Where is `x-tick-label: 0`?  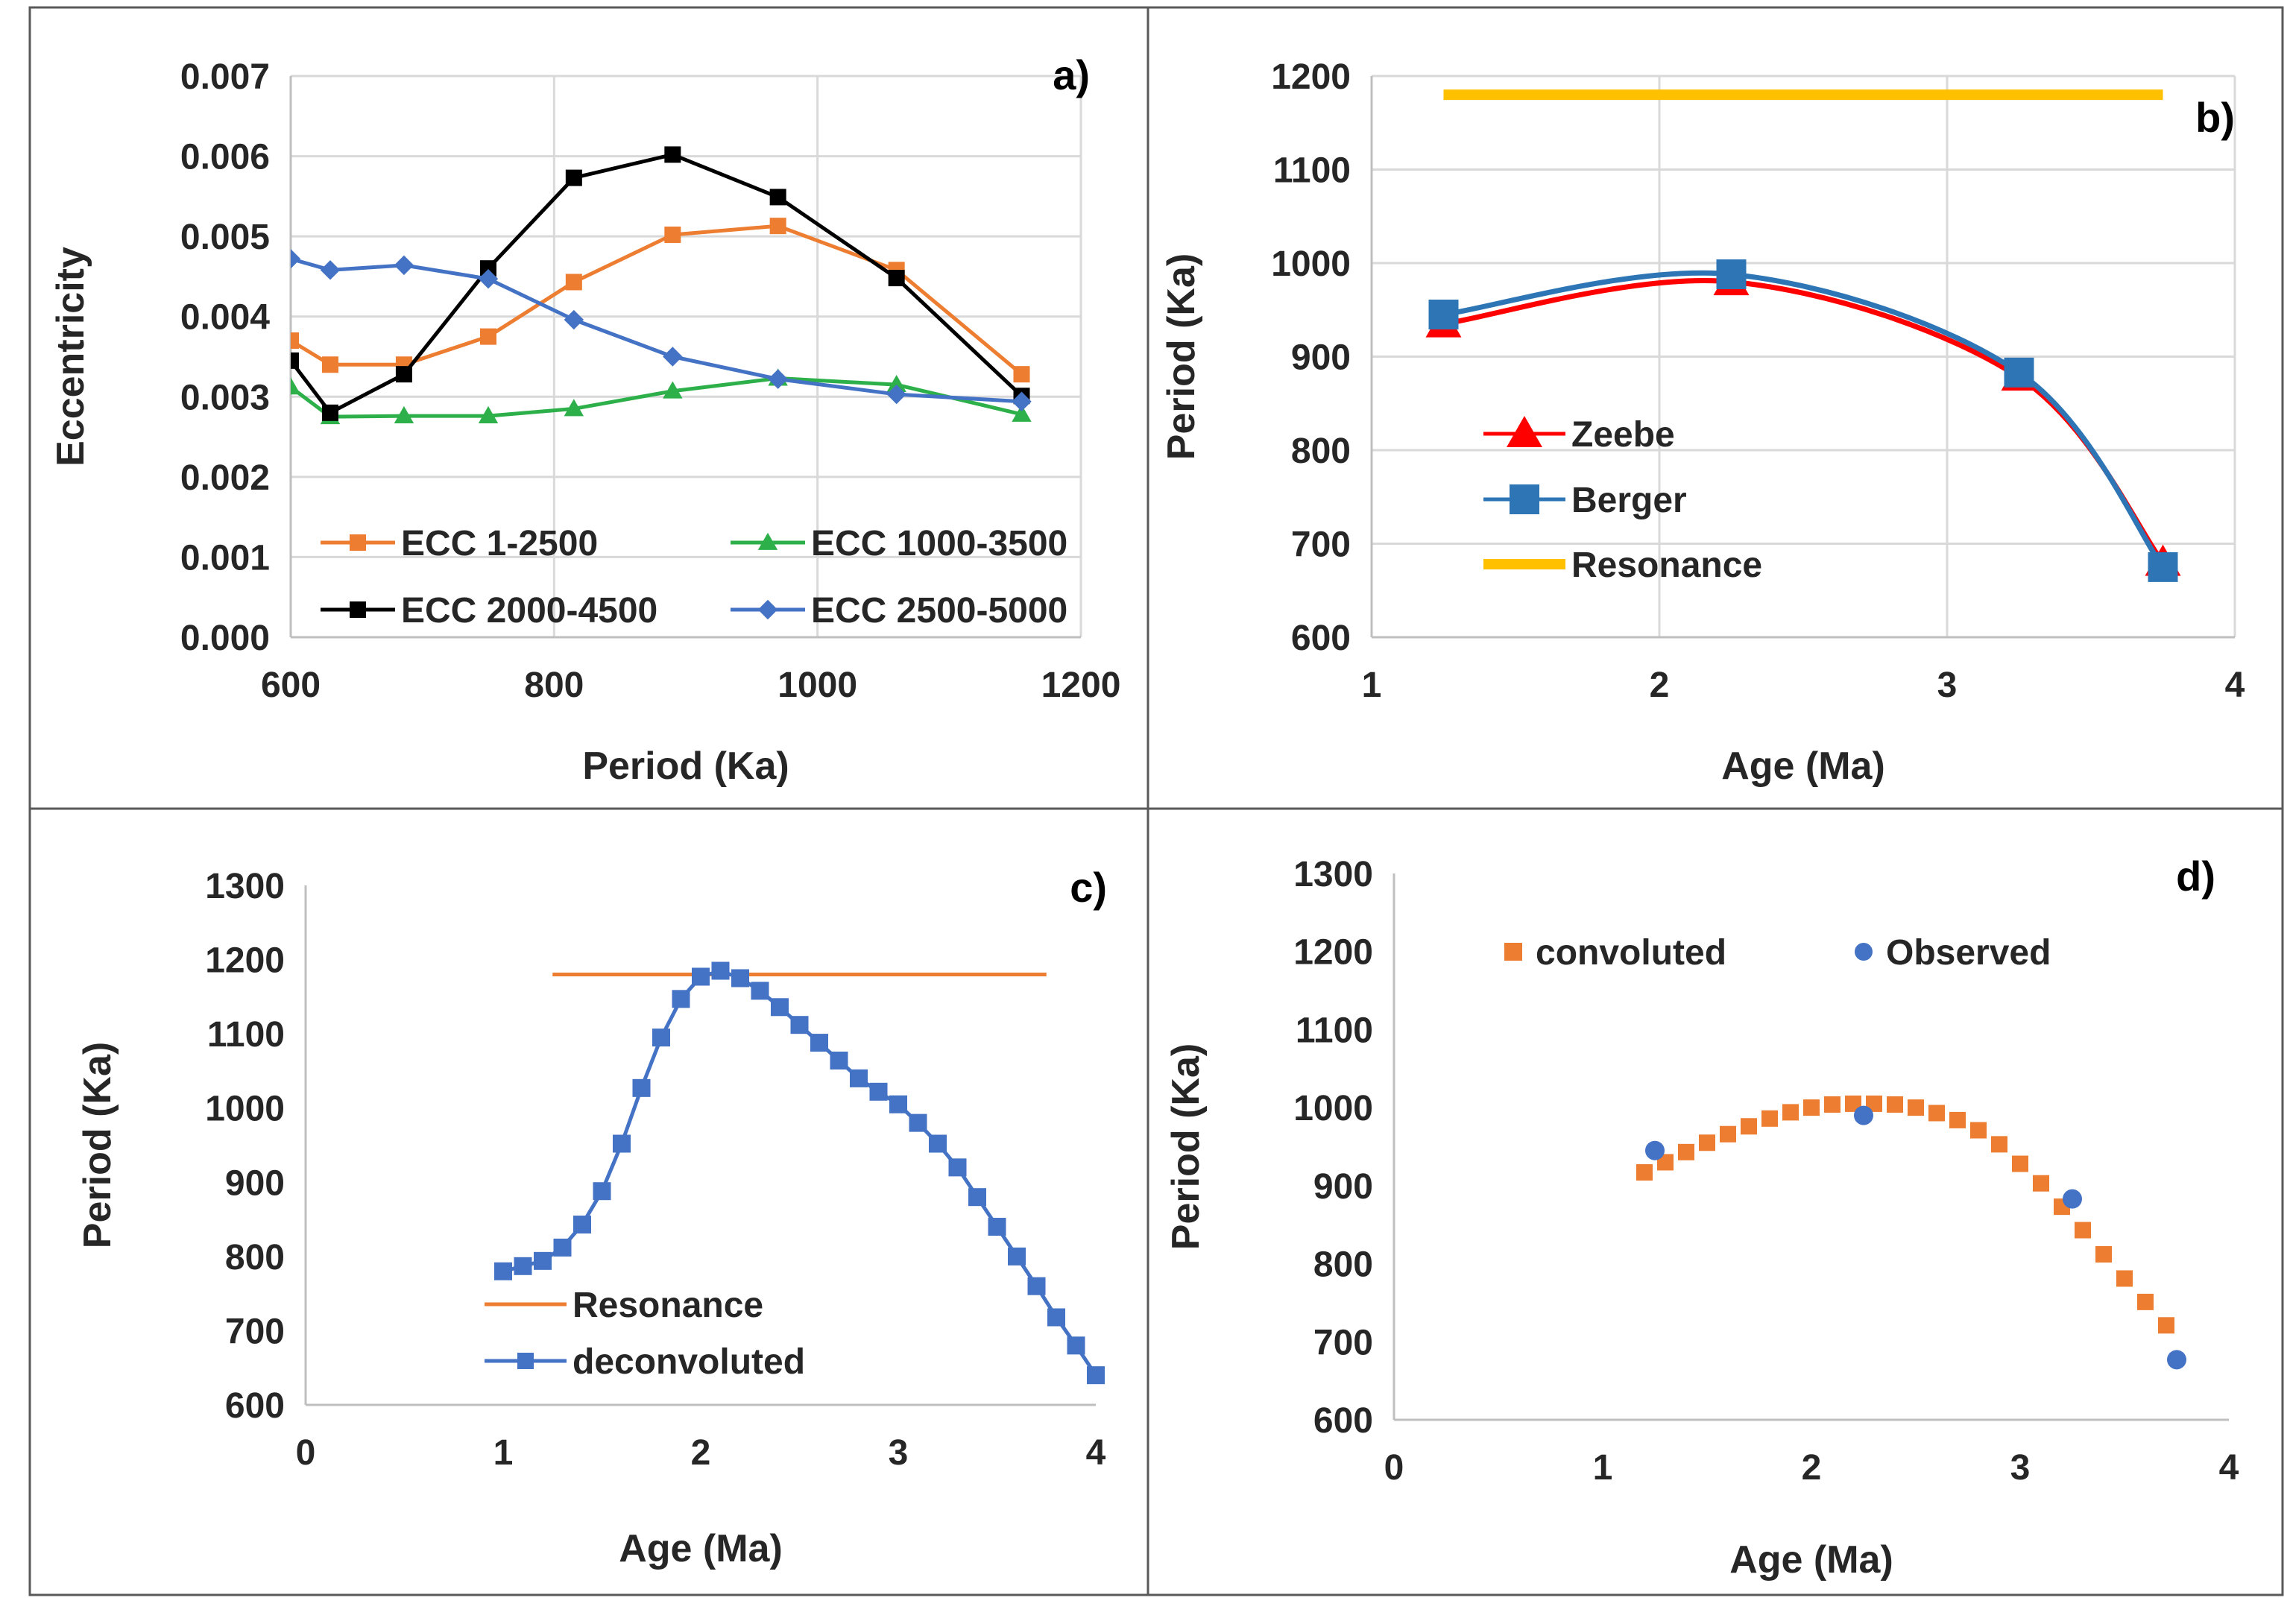
x-tick-label: 0 is located at coordinates (1394, 1468).